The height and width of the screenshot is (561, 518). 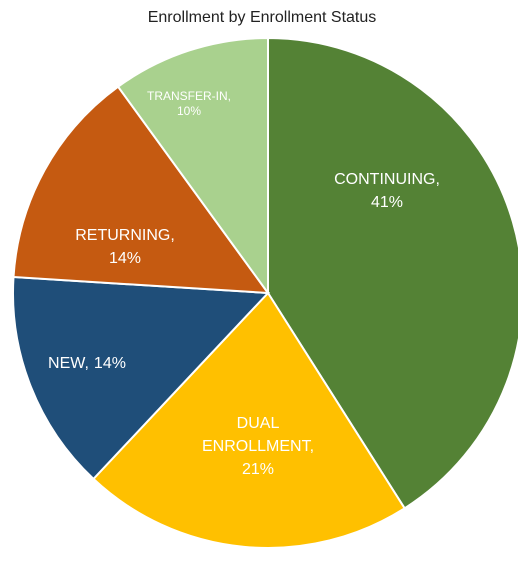 I want to click on value-label: 21%, so click(x=258, y=469).